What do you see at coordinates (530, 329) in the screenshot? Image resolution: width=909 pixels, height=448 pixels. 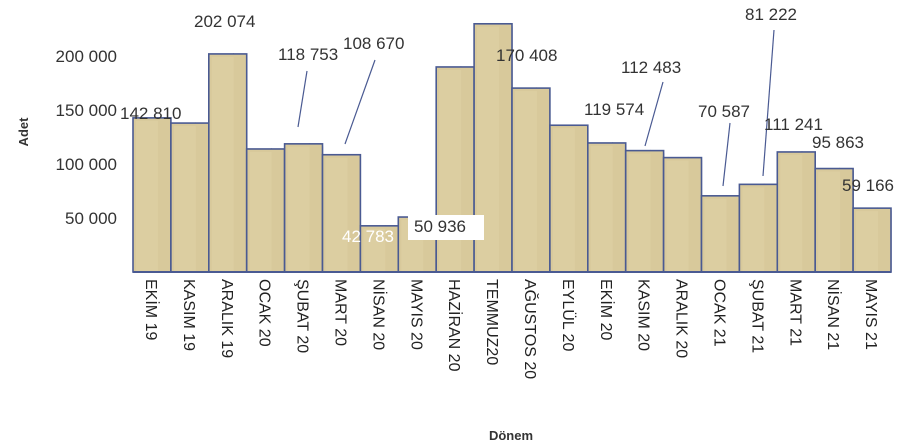 I see `x-tick-label: AĞUSTOS 20` at bounding box center [530, 329].